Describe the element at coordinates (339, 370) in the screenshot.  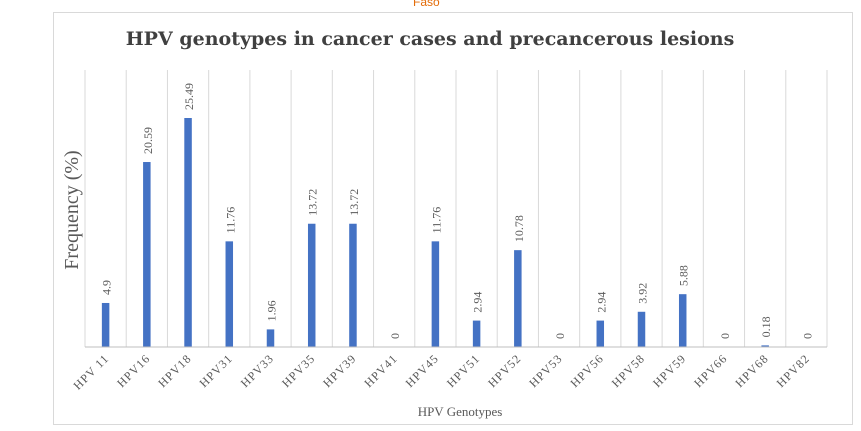
I see `x-tick-label: HPV39` at that location.